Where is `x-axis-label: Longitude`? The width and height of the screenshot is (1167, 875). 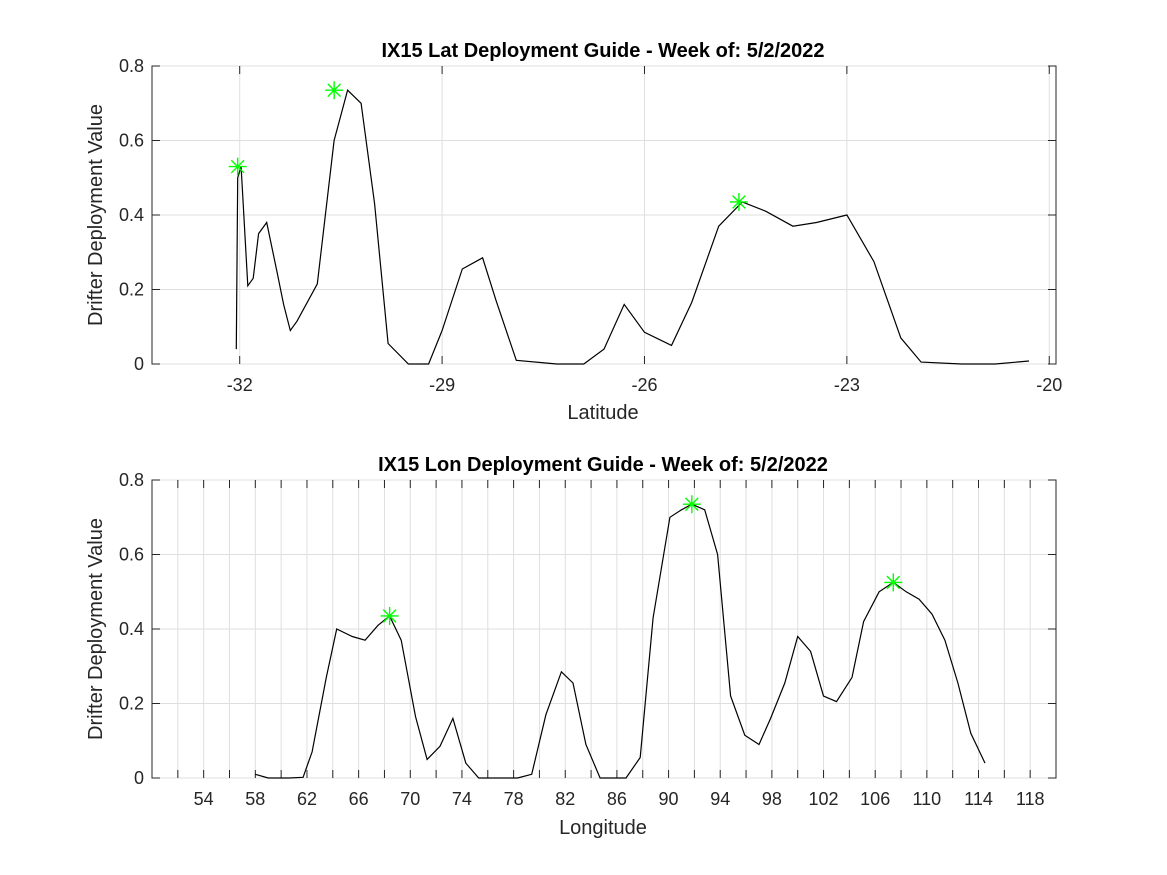
x-axis-label: Longitude is located at coordinates (603, 828).